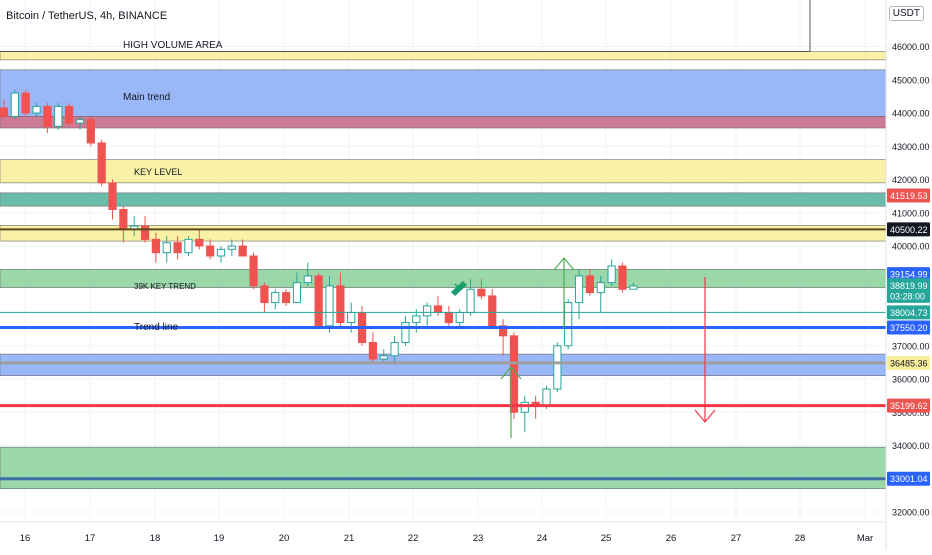 Image resolution: width=932 pixels, height=555 pixels. Describe the element at coordinates (911, 346) in the screenshot. I see `price-tick-label: 37000.00` at that location.